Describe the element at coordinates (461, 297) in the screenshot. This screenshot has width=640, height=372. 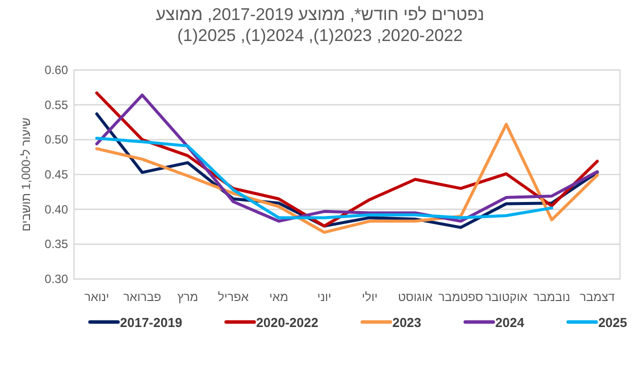
I see `x-tick-label: ספטמבר` at that location.